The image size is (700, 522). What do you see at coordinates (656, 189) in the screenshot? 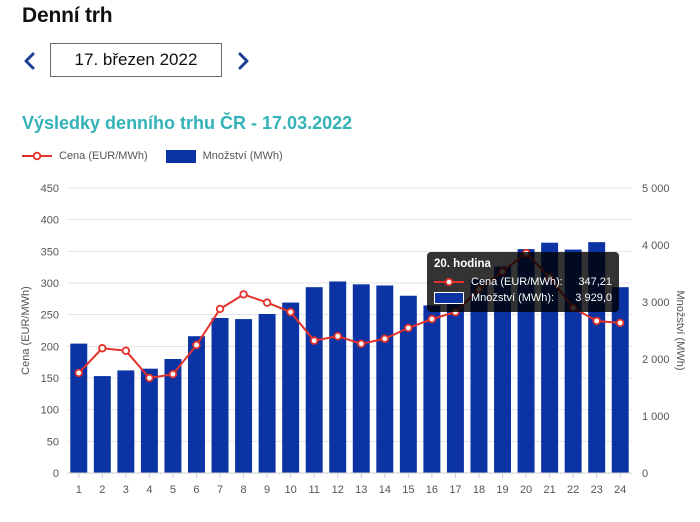
I see `y-right-tick-label: 5 000` at bounding box center [656, 189].